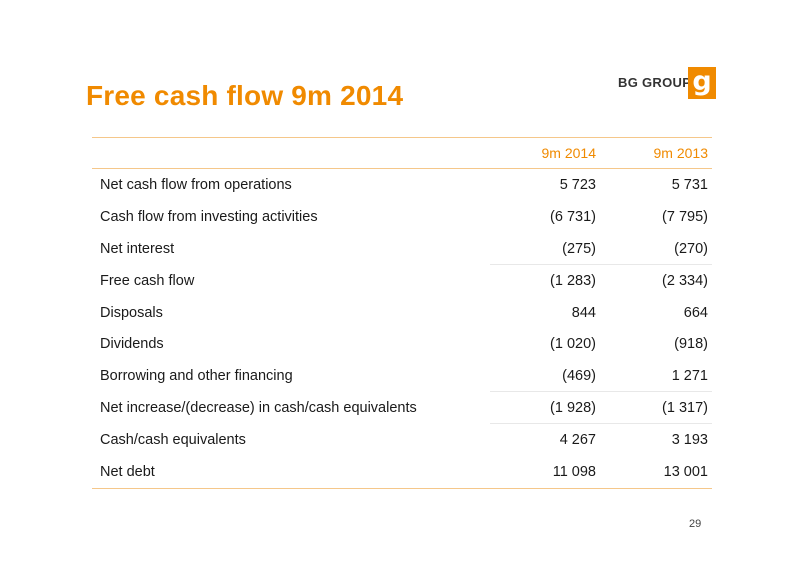 The width and height of the screenshot is (800, 565). I want to click on value-2014: (1 283), so click(573, 280).